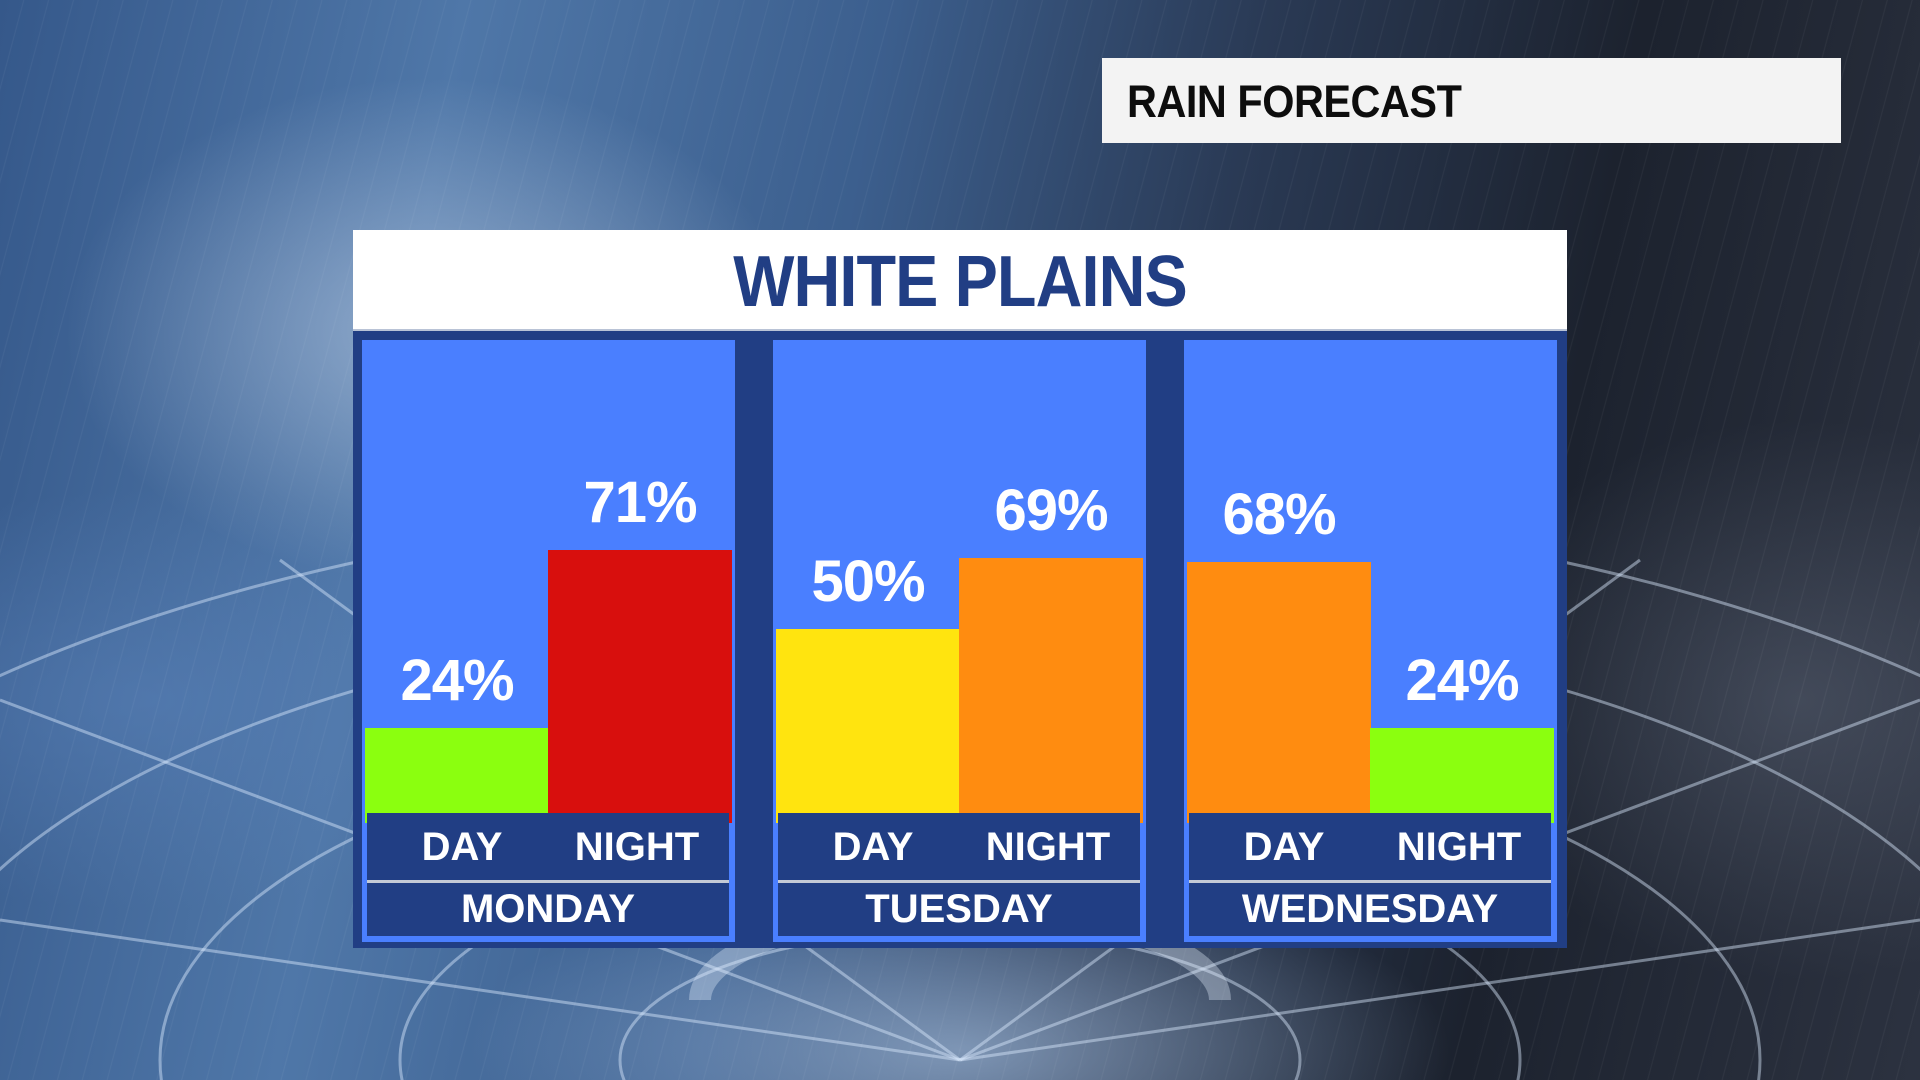 This screenshot has height=1080, width=1920. What do you see at coordinates (457, 680) in the screenshot?
I see `day-percent: 24%` at bounding box center [457, 680].